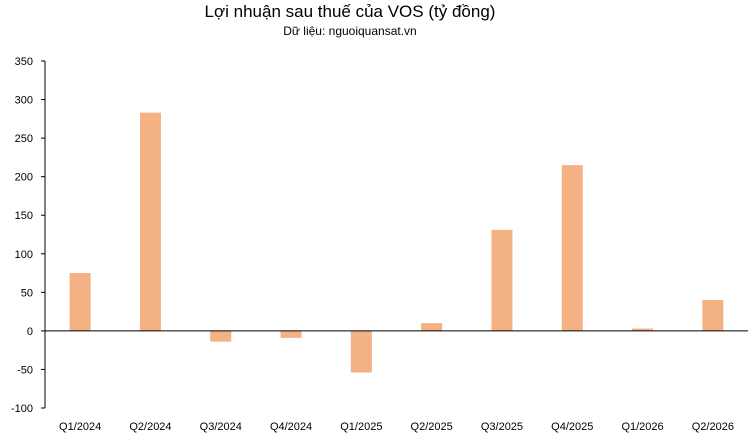 This screenshot has height=447, width=755. What do you see at coordinates (30, 332) in the screenshot?
I see `y-tick-label: 0` at bounding box center [30, 332].